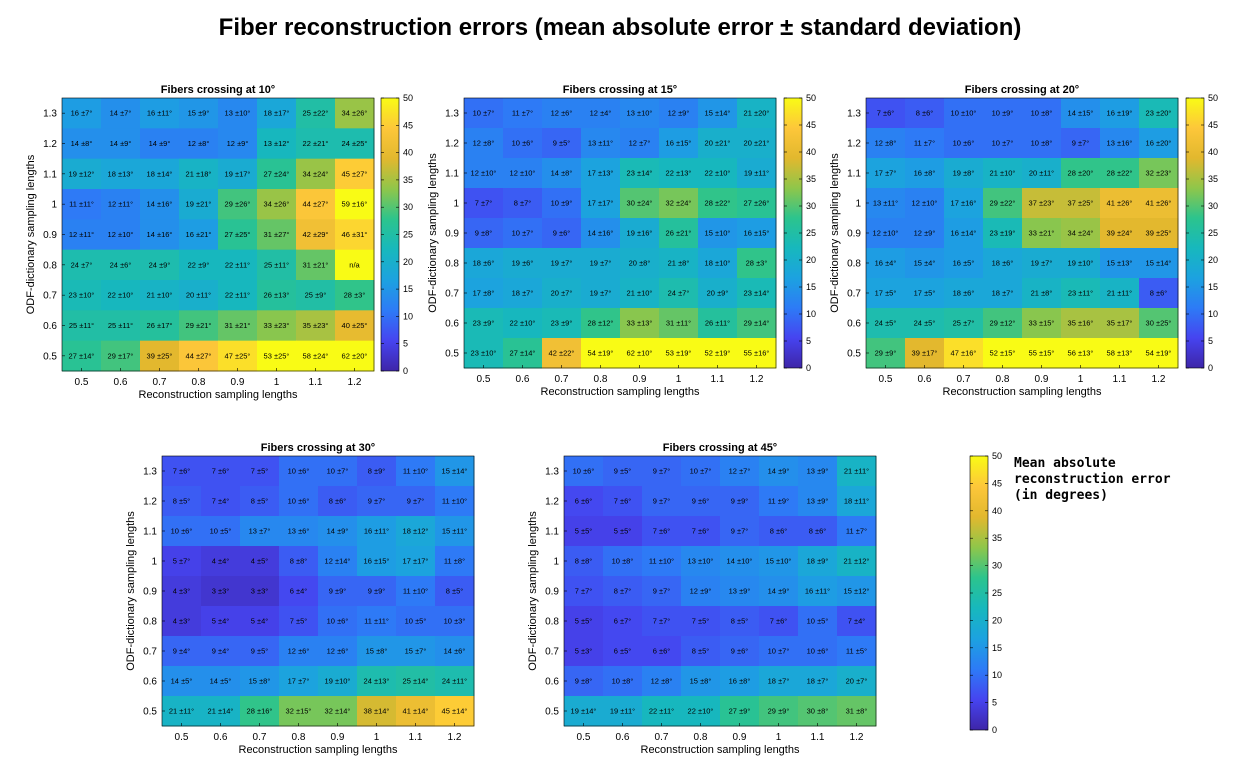 The height and width of the screenshot is (780, 1240). Describe the element at coordinates (377, 471) in the screenshot. I see `cell-label: 8 ±9°` at that location.